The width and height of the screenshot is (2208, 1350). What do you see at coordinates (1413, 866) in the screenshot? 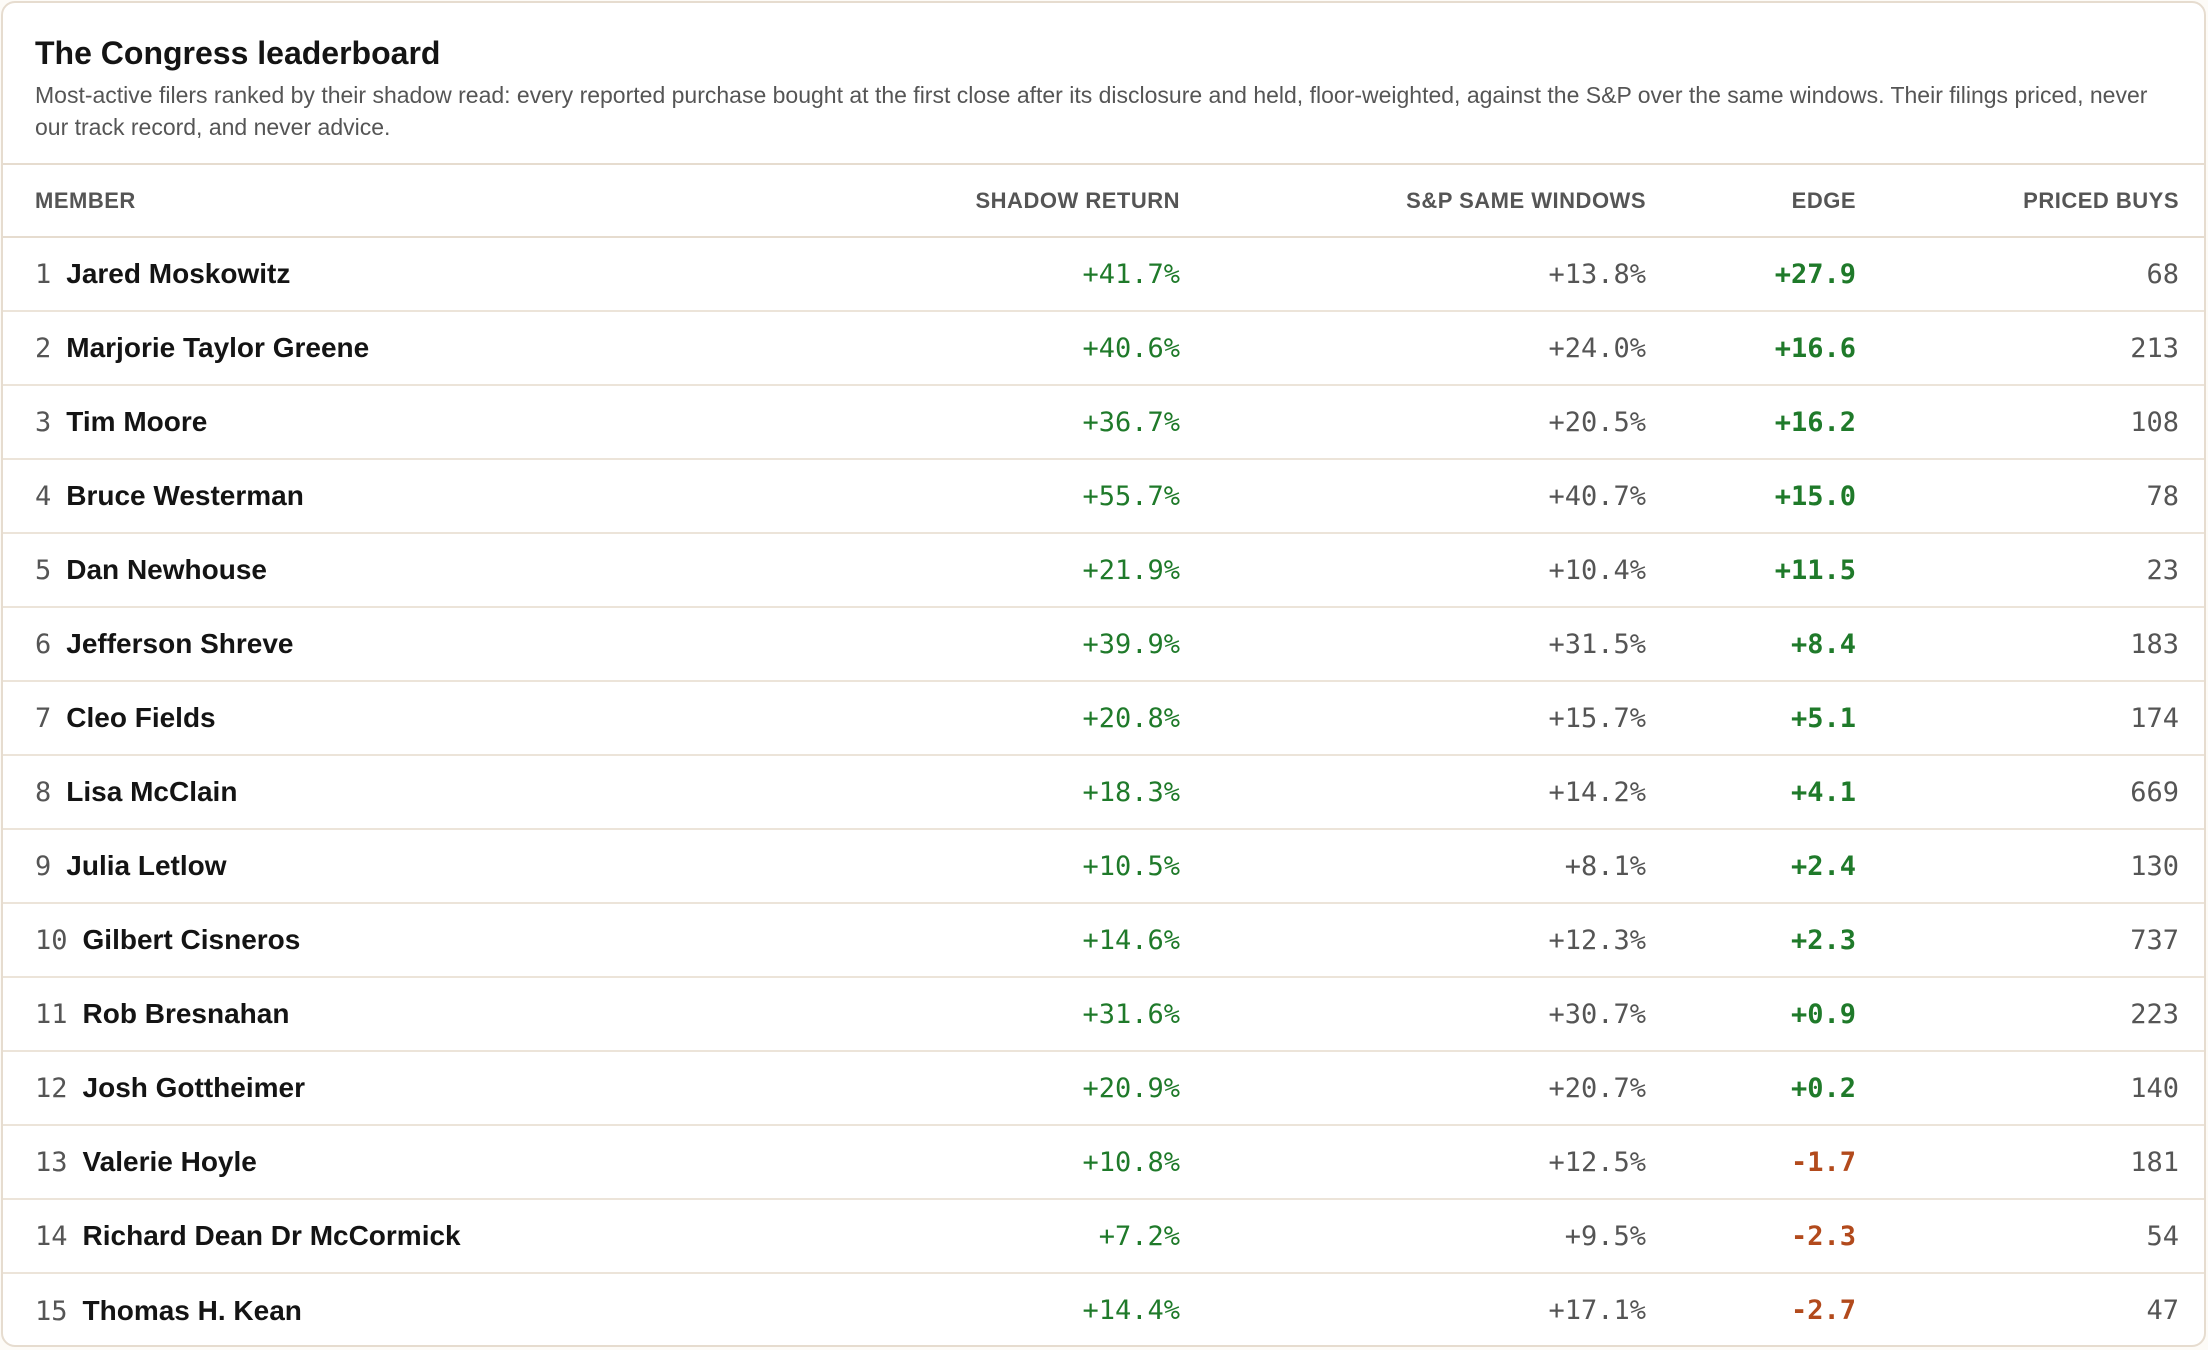
I see `sp-same-windows-cell: +8.1%` at bounding box center [1413, 866].